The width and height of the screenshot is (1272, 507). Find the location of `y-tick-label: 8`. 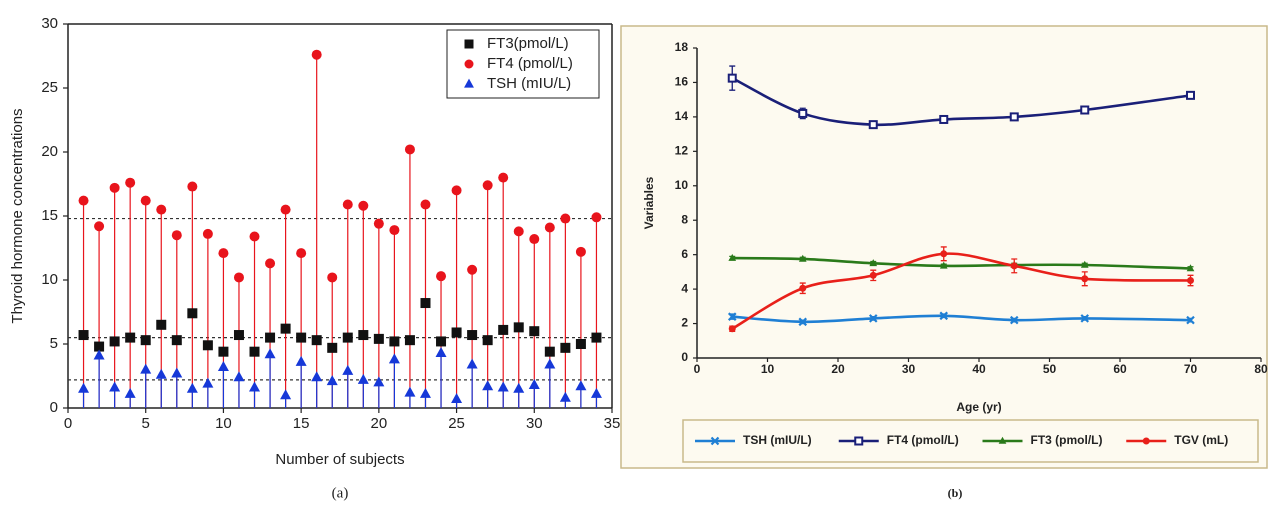

y-tick-label: 8 is located at coordinates (684, 219).